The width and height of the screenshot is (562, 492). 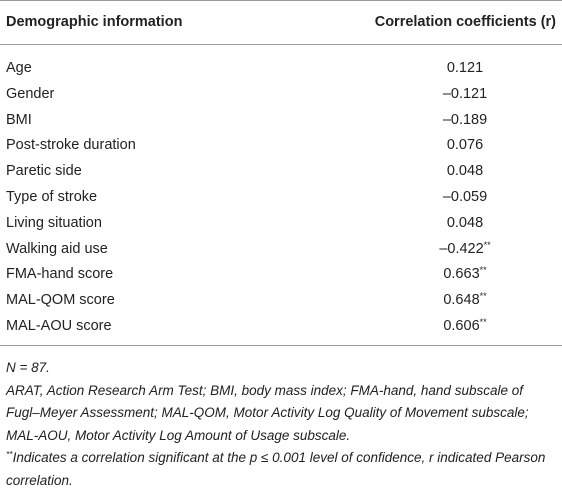 I want to click on row-label: Age, so click(x=19, y=68).